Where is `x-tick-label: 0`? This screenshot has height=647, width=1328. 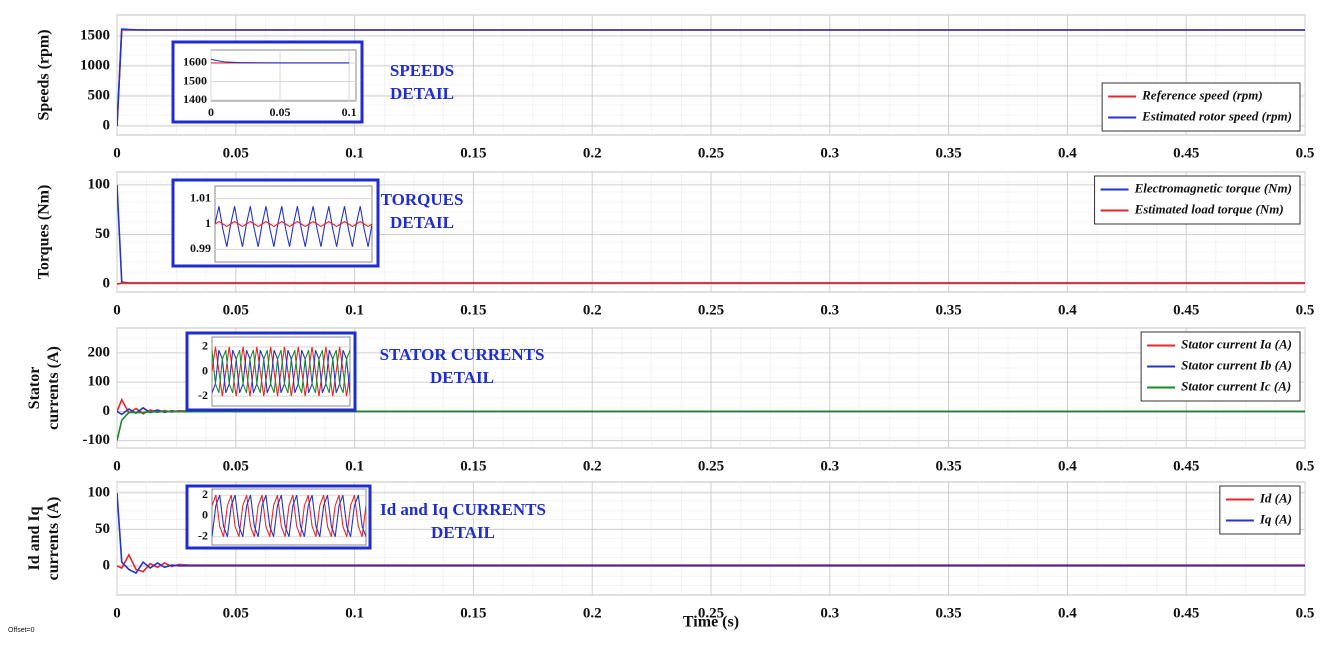 x-tick-label: 0 is located at coordinates (117, 466).